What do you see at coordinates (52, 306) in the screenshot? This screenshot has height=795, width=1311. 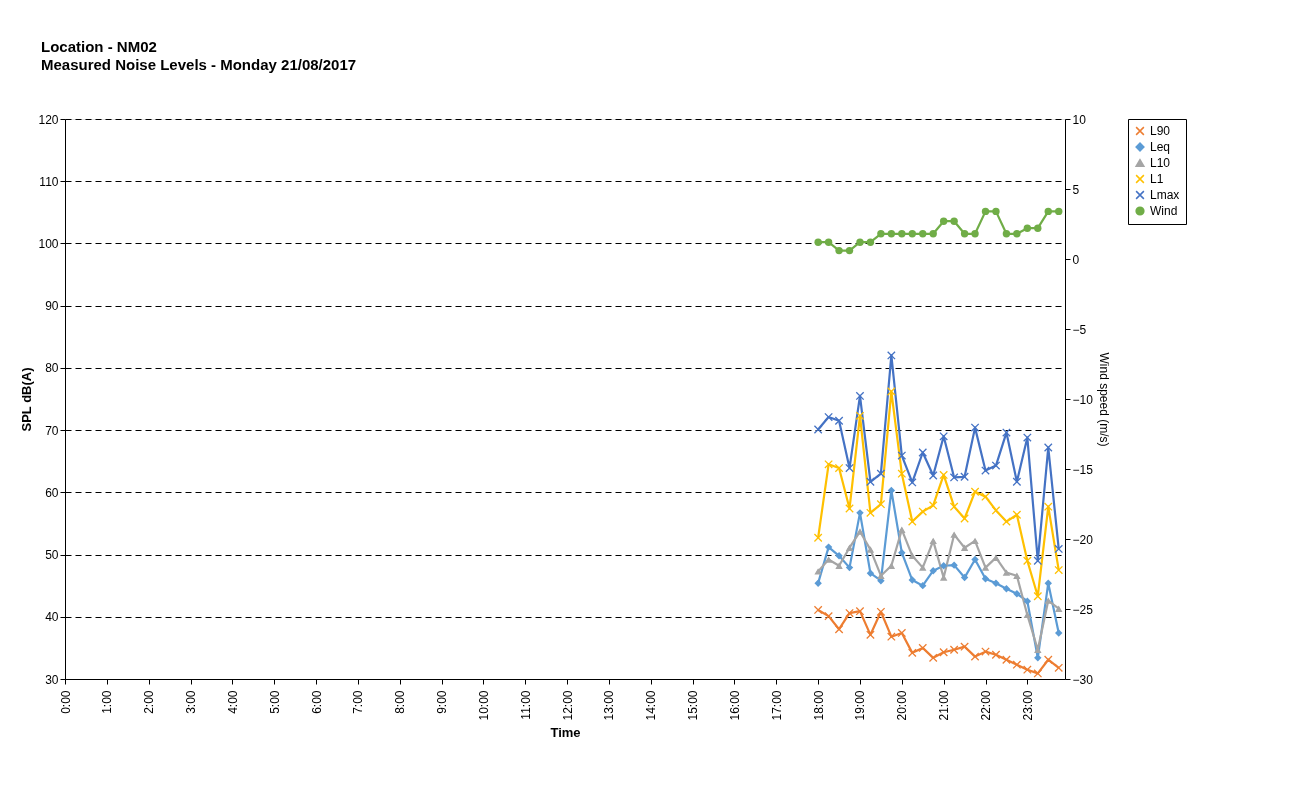 I see `y-tick-label: 90` at bounding box center [52, 306].